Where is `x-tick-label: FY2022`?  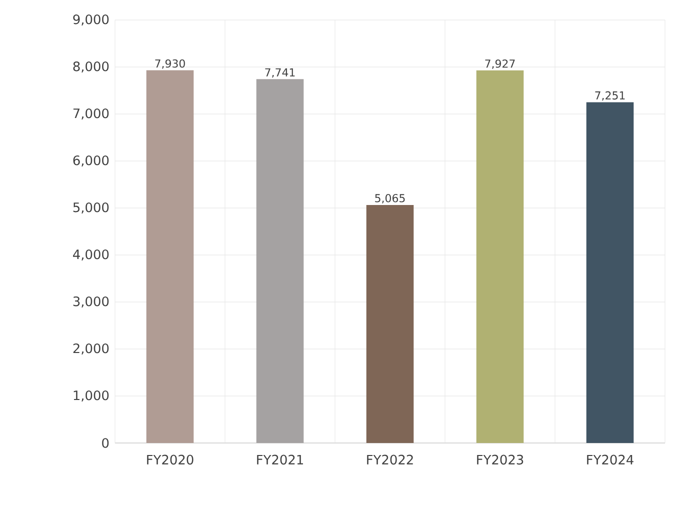
x-tick-label: FY2022 is located at coordinates (390, 459).